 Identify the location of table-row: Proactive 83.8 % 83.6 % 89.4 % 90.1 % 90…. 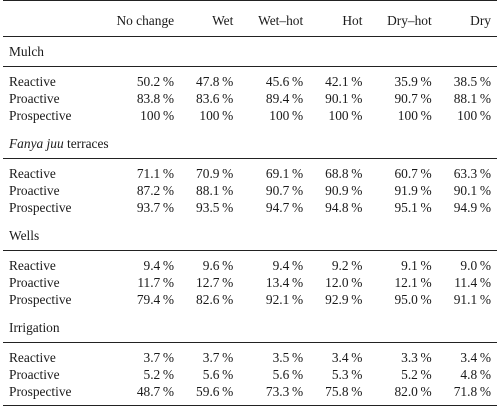
(250, 98).